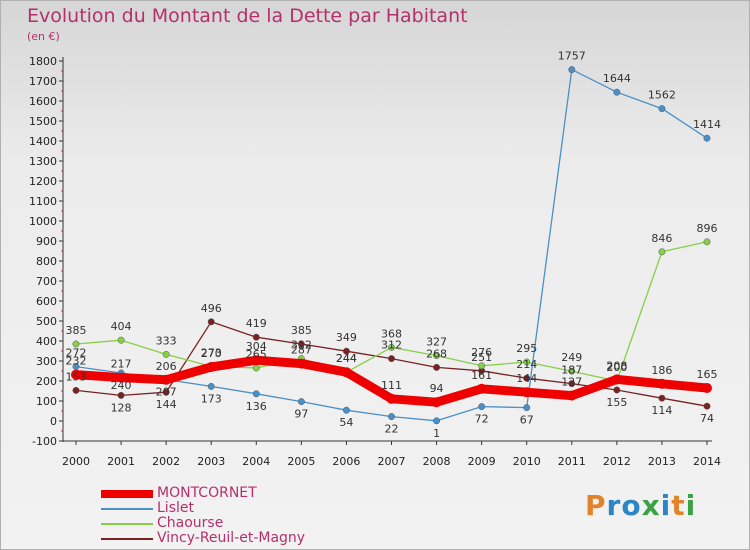 This screenshot has width=750, height=550. I want to click on legend-label: Vincy-Reuil-et-Magny, so click(231, 538).